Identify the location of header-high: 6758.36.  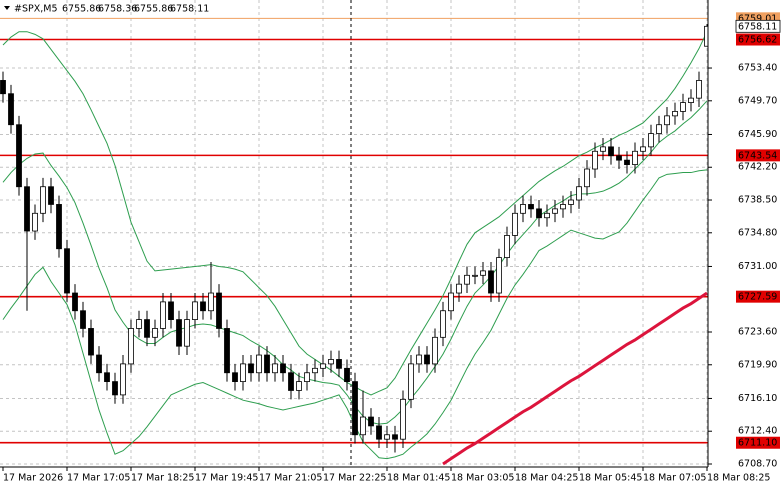
(117, 9).